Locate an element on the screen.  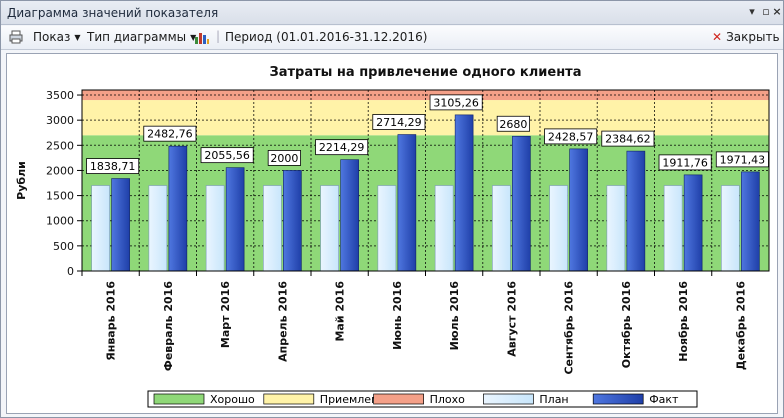
period-button: Период (01.01.2016-31.12.2016) is located at coordinates (326, 37).